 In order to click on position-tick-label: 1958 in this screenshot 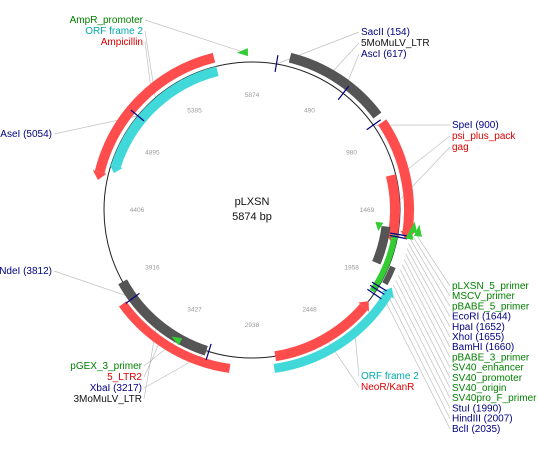, I will do `click(351, 268)`.